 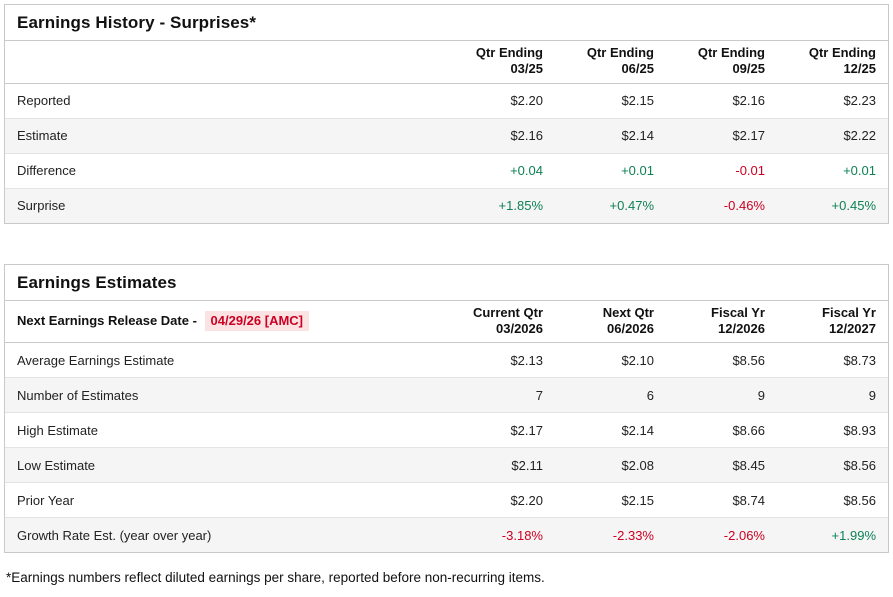 What do you see at coordinates (499, 171) in the screenshot?
I see `cell-value: +0.04` at bounding box center [499, 171].